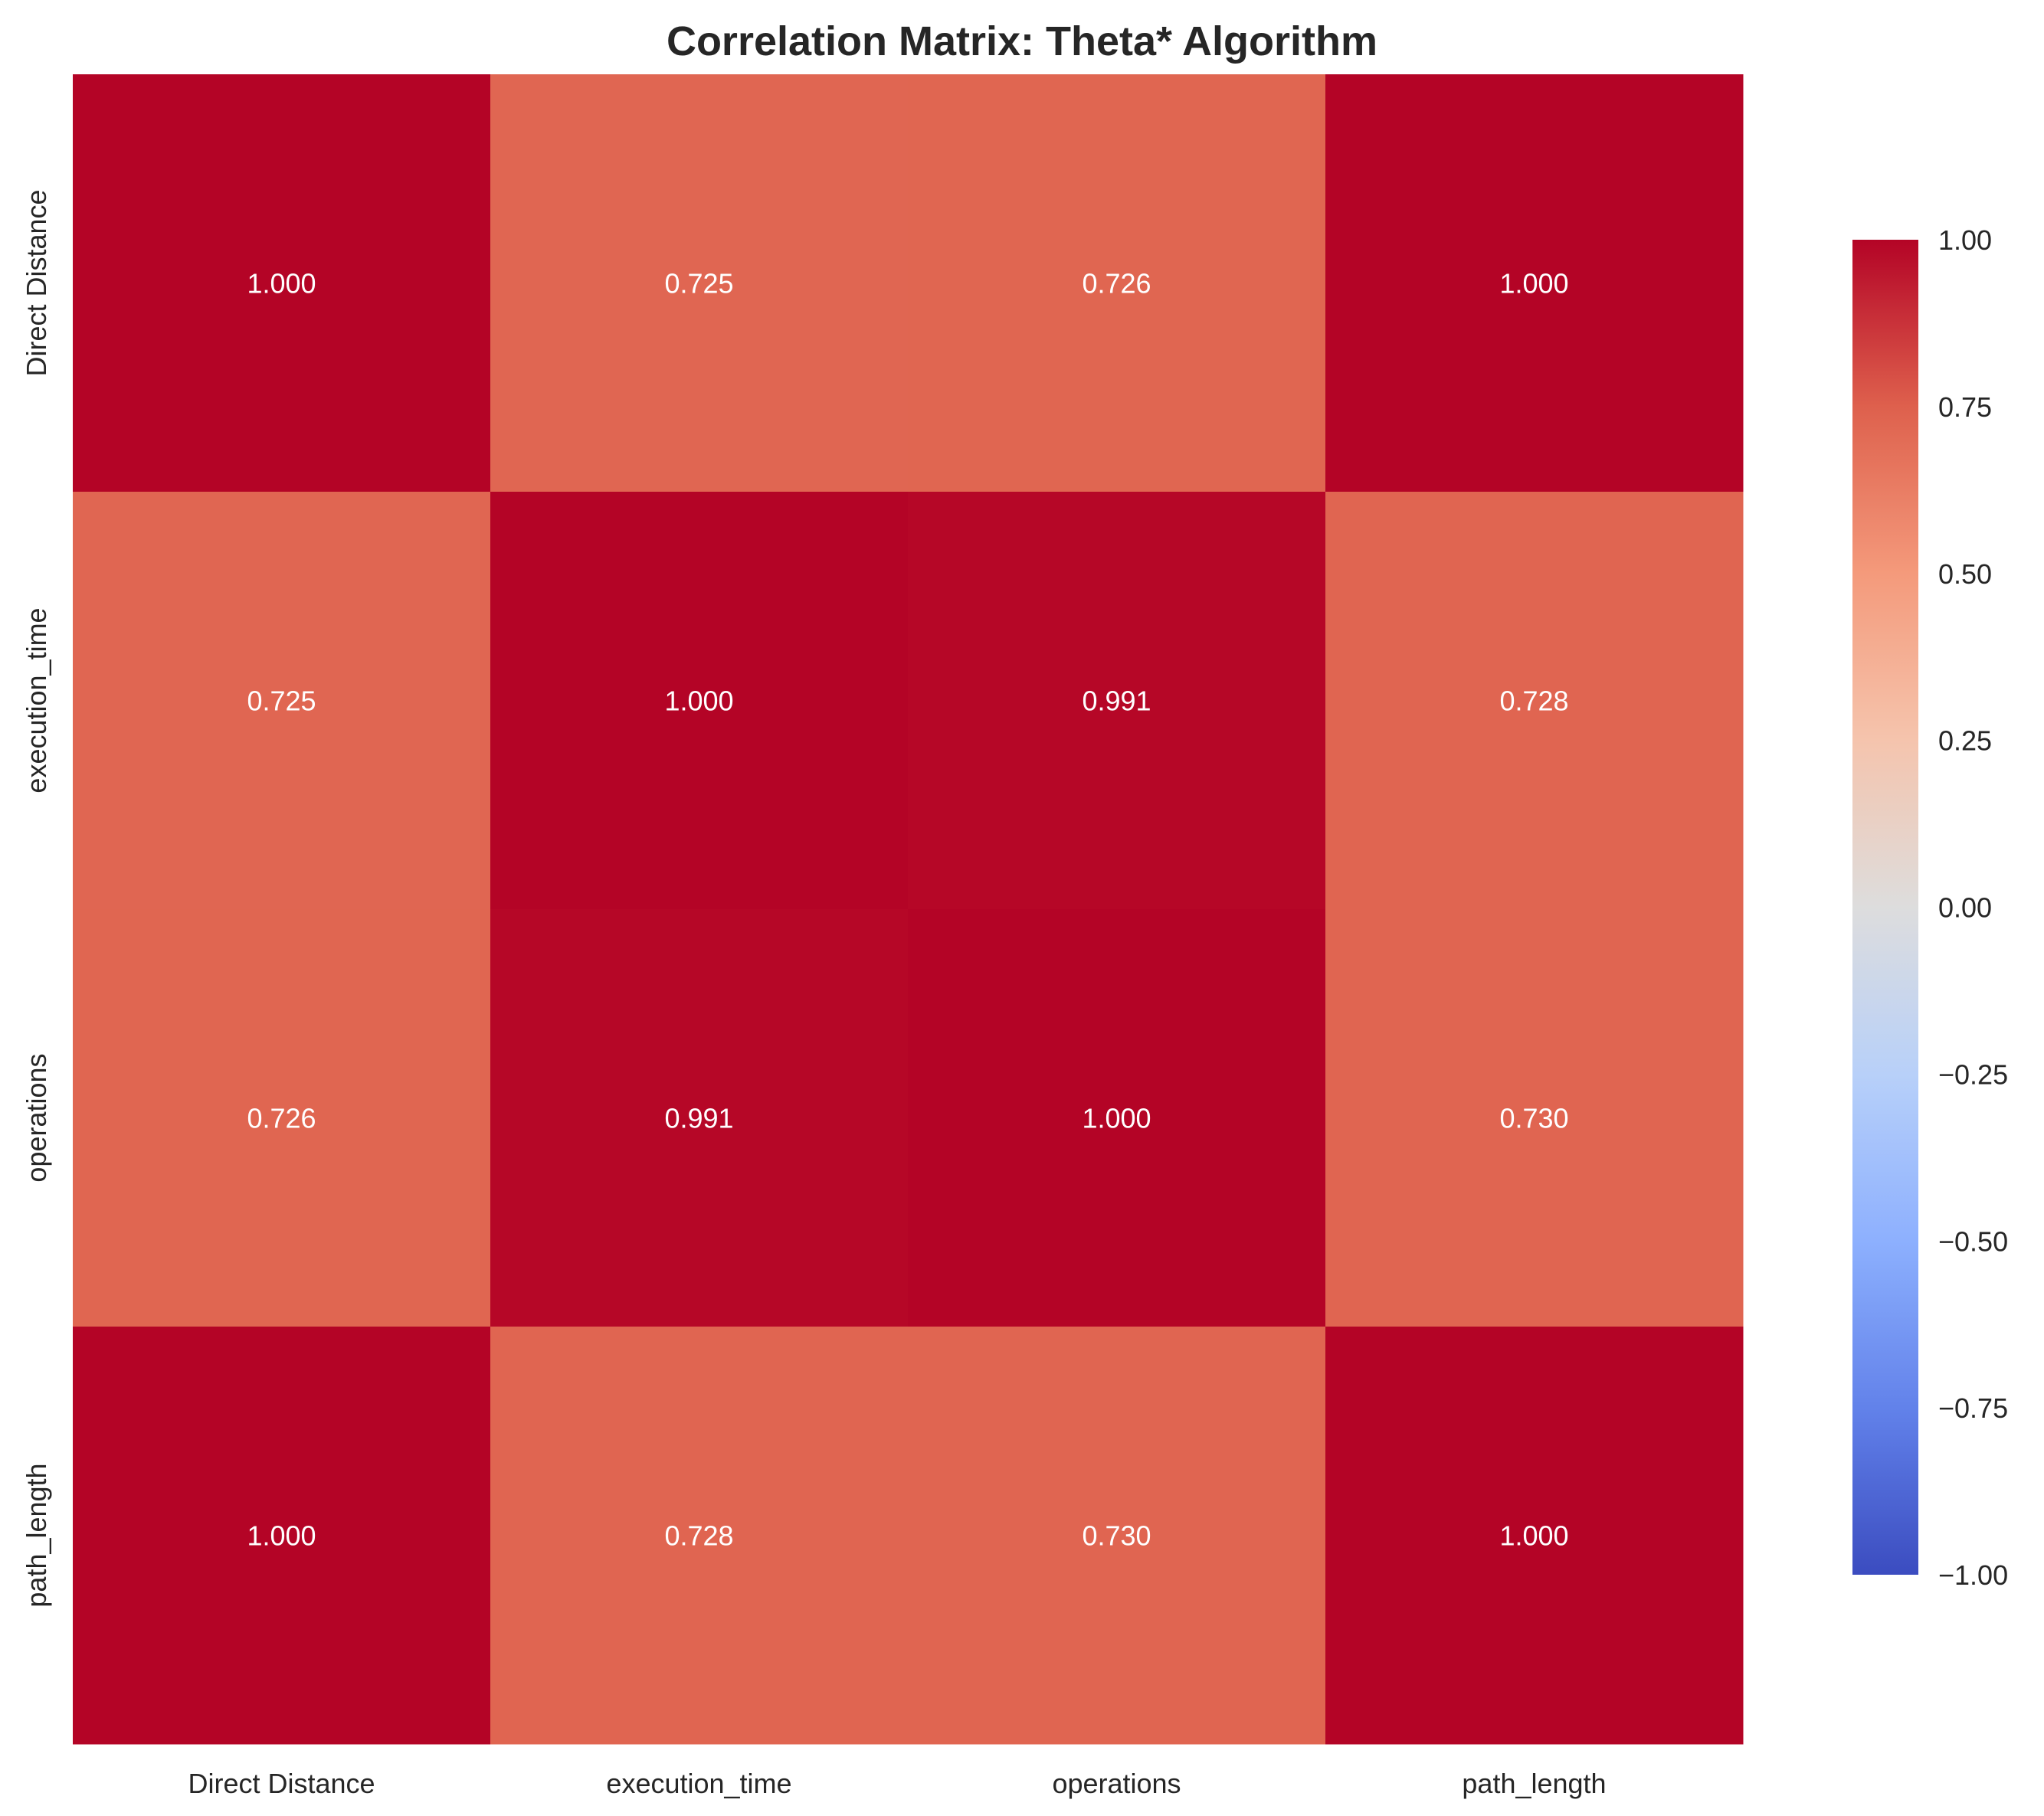 Image resolution: width=2044 pixels, height=1816 pixels. Describe the element at coordinates (1973, 1241) in the screenshot. I see `colorbar-tick-label: −0.50` at that location.